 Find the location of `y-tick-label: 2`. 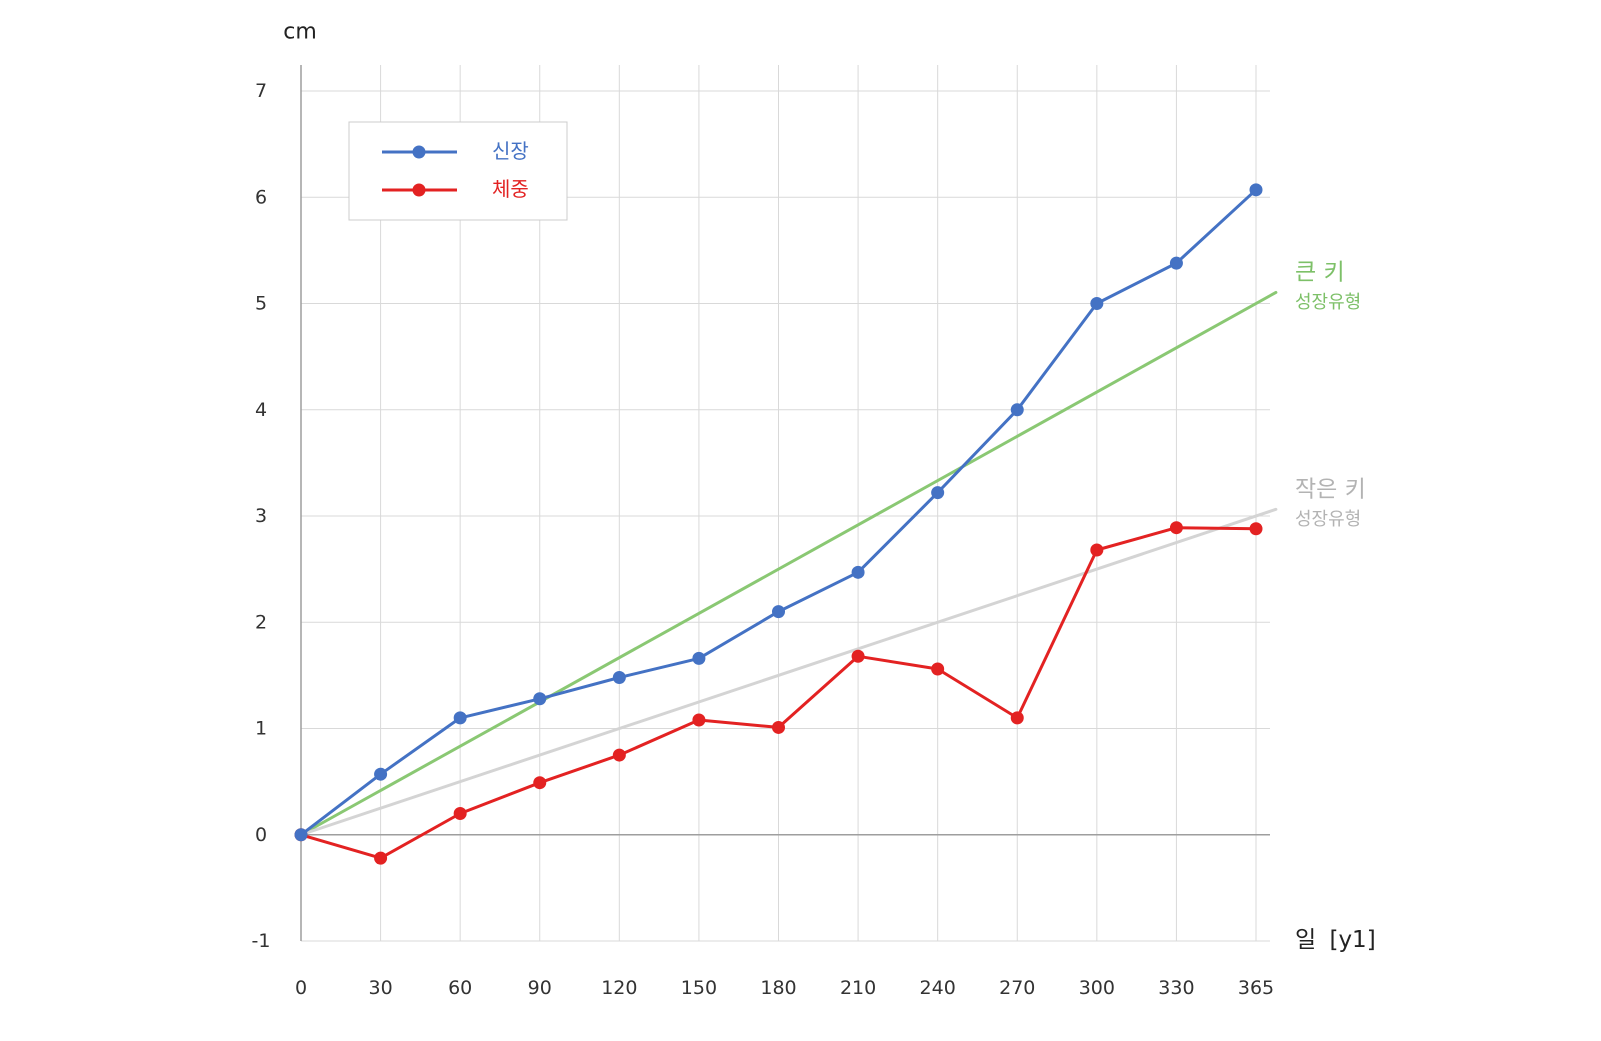

y-tick-label: 2 is located at coordinates (261, 622).